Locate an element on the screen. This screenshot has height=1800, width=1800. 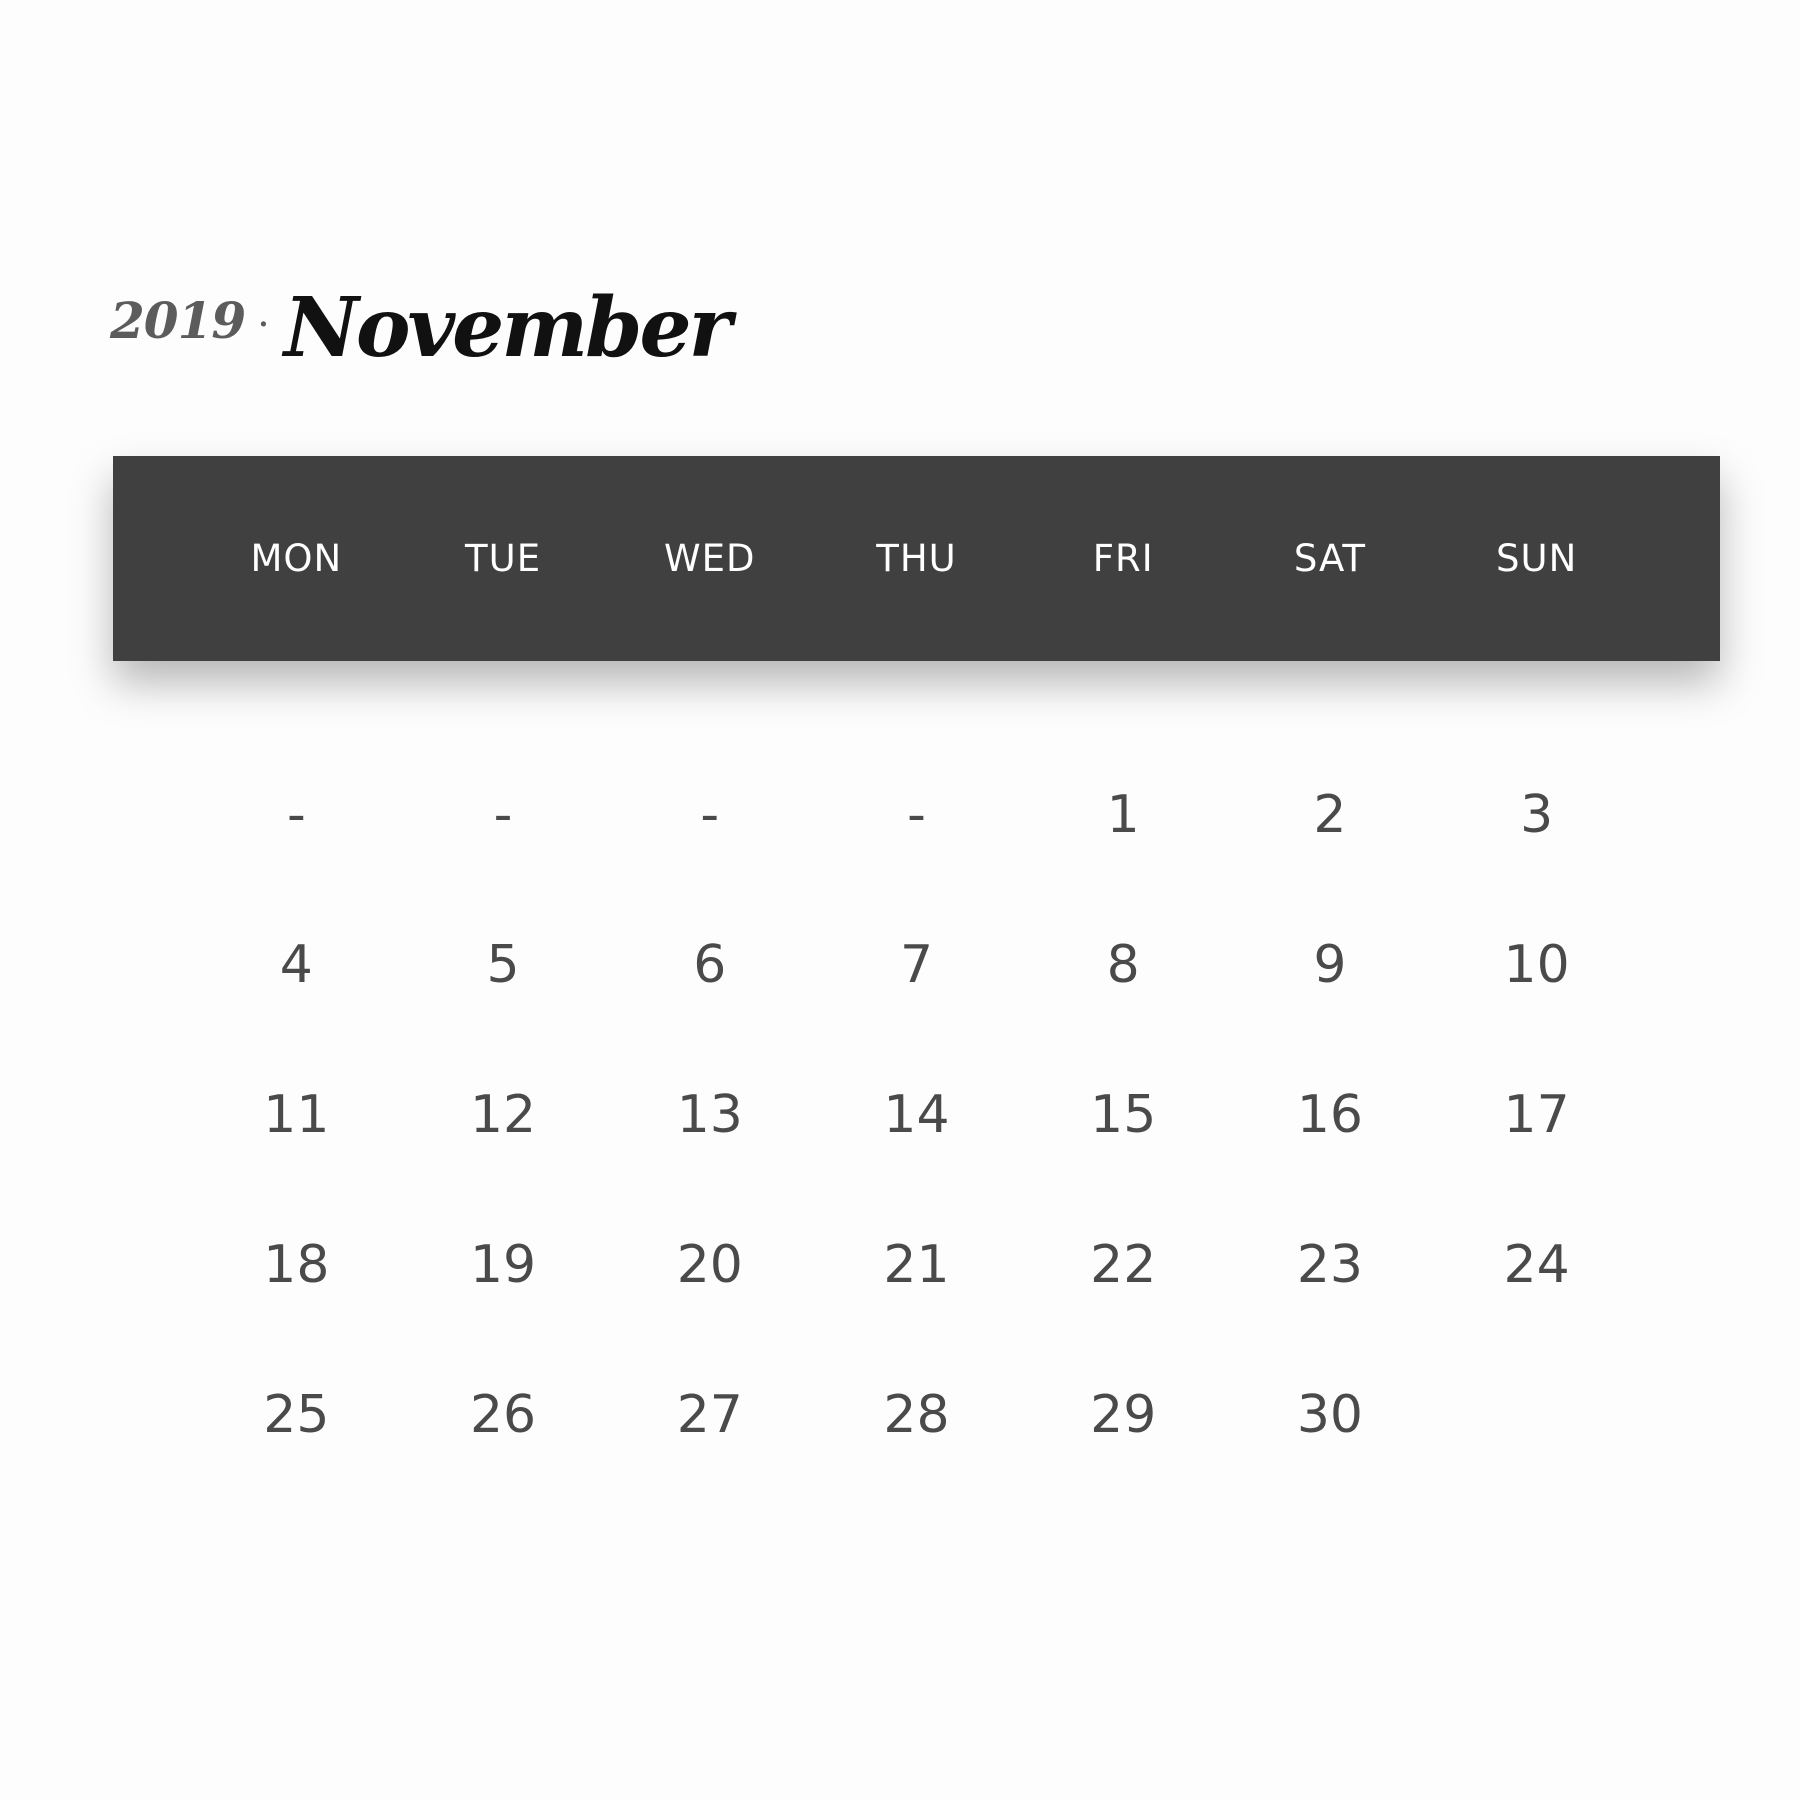
day-cell: 5 is located at coordinates (503, 965).